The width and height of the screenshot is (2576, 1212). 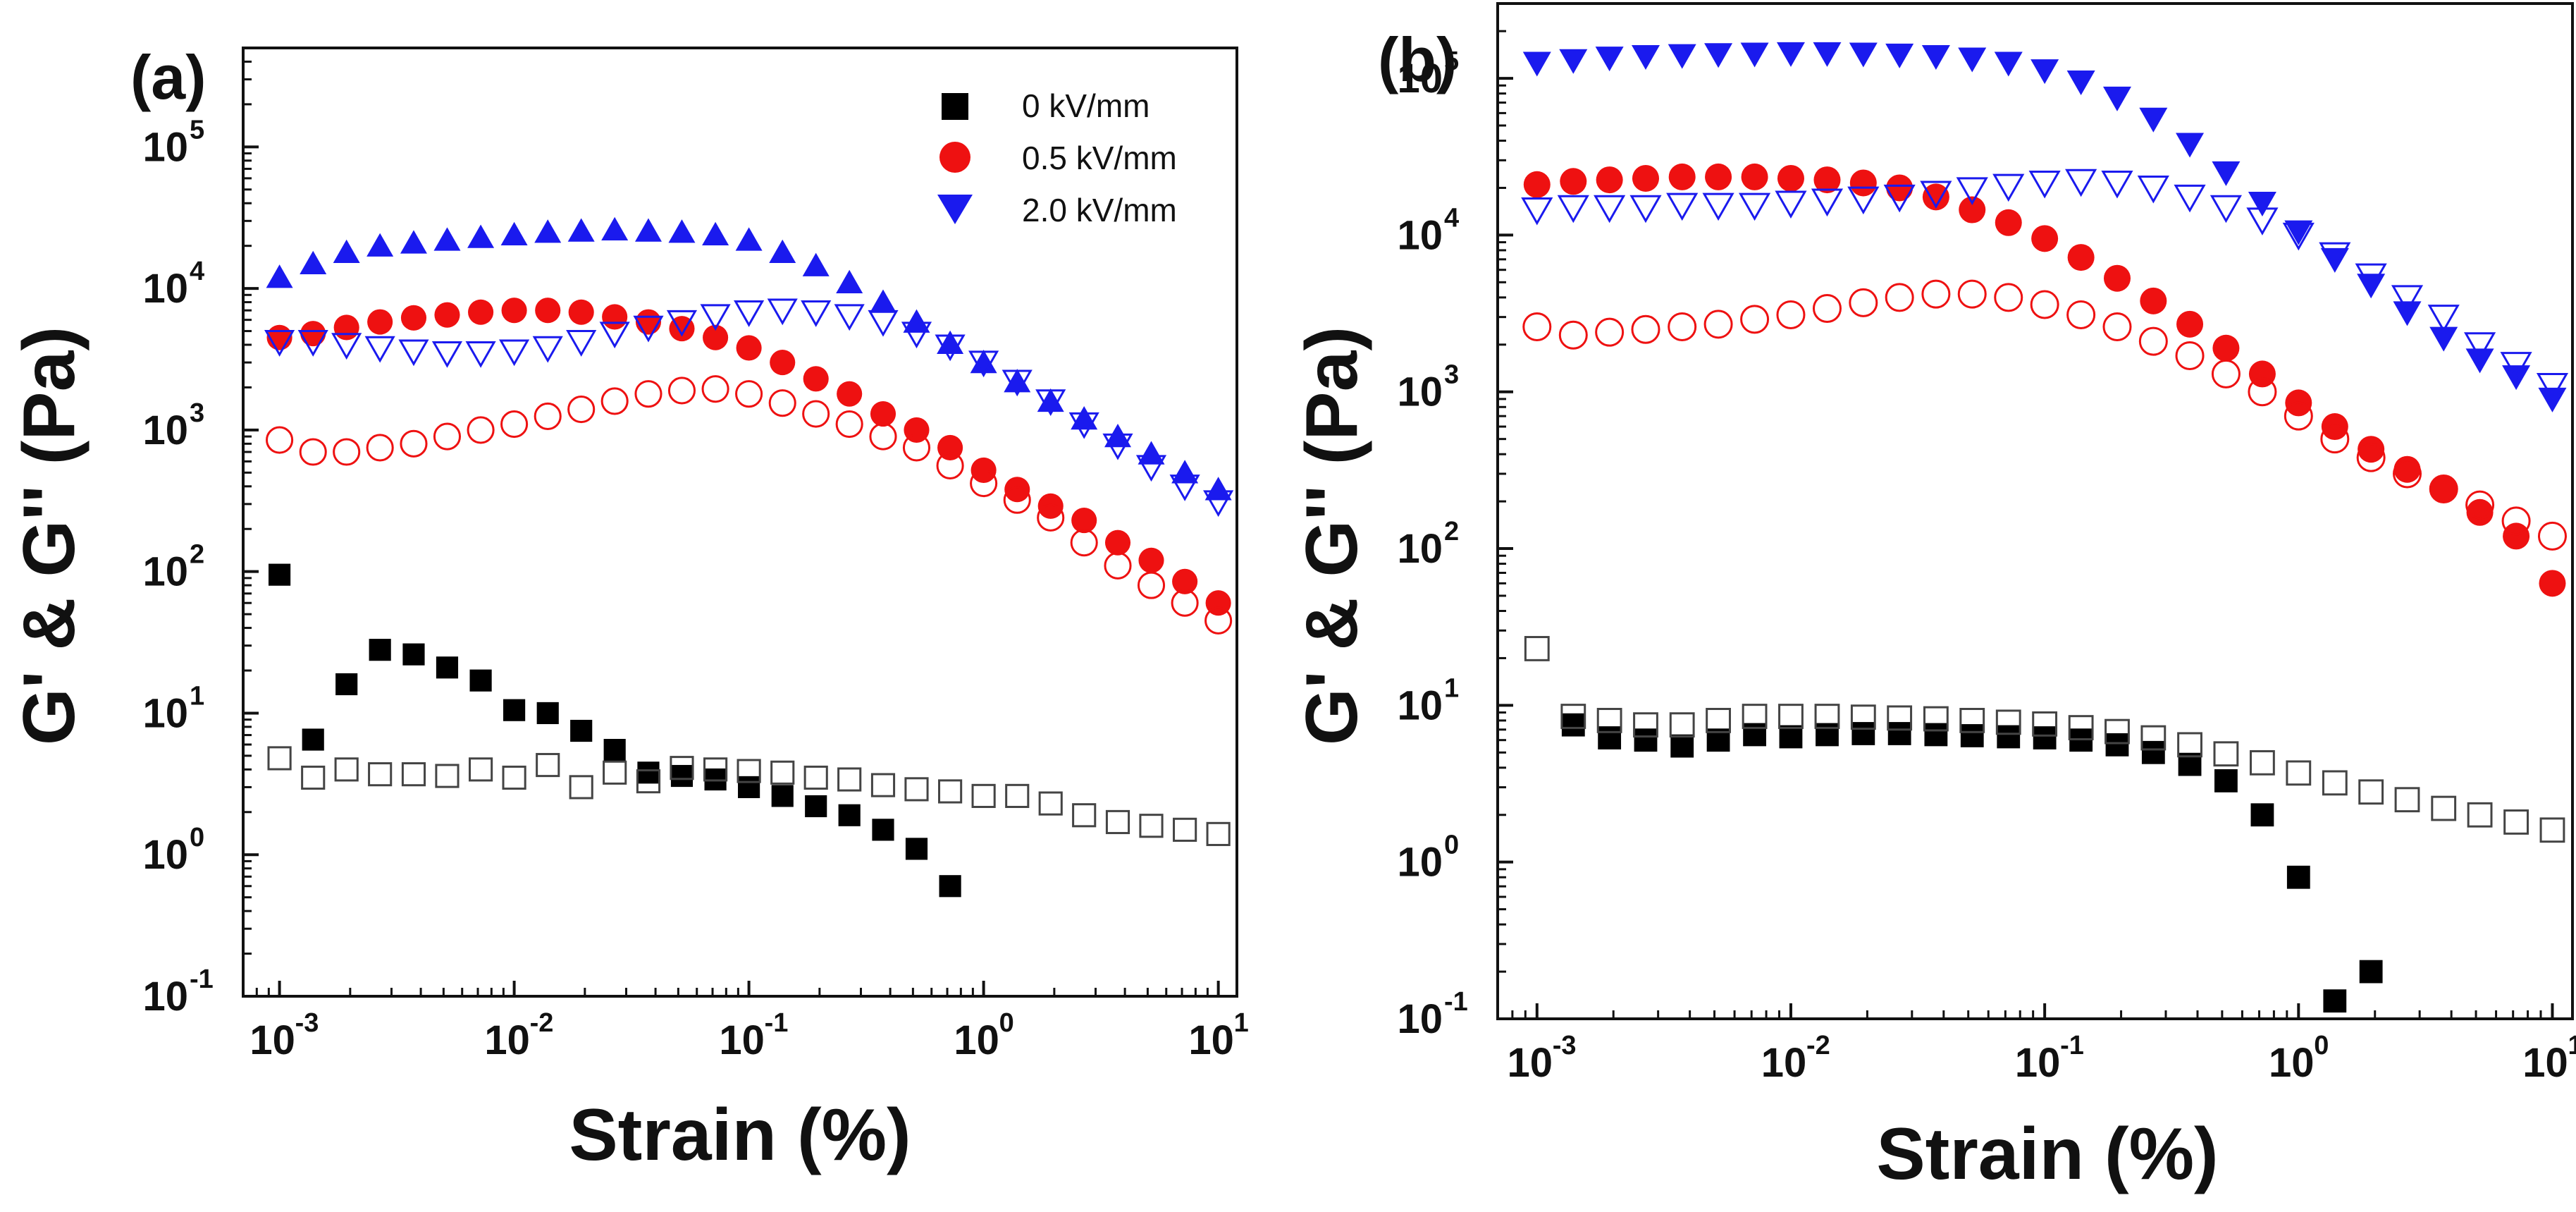 What do you see at coordinates (955, 106) in the screenshot?
I see `legend-marker-0kv` at bounding box center [955, 106].